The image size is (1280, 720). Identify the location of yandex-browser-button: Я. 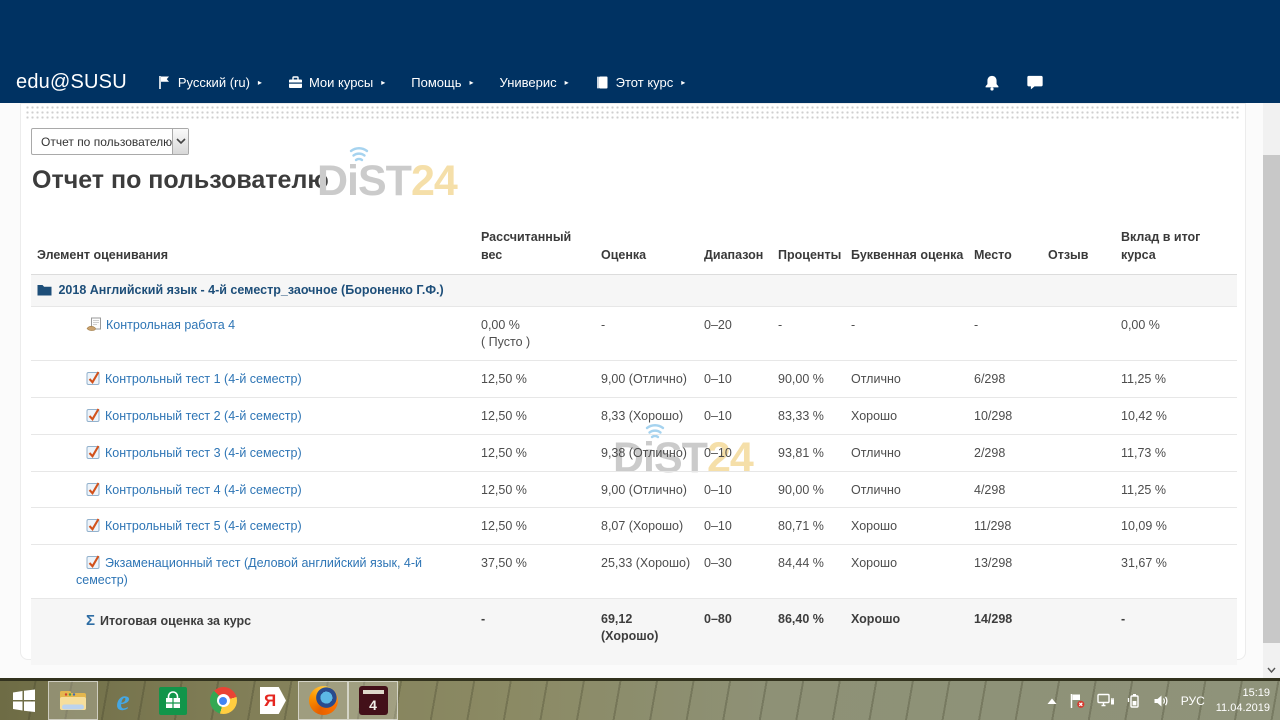
(273, 700).